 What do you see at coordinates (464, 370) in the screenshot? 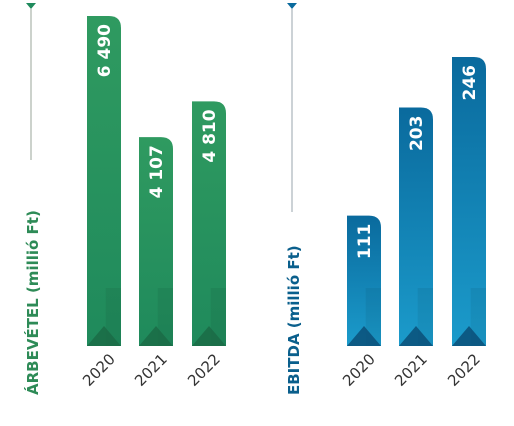
I see `ebitda-tick-label-2022: 2022` at bounding box center [464, 370].